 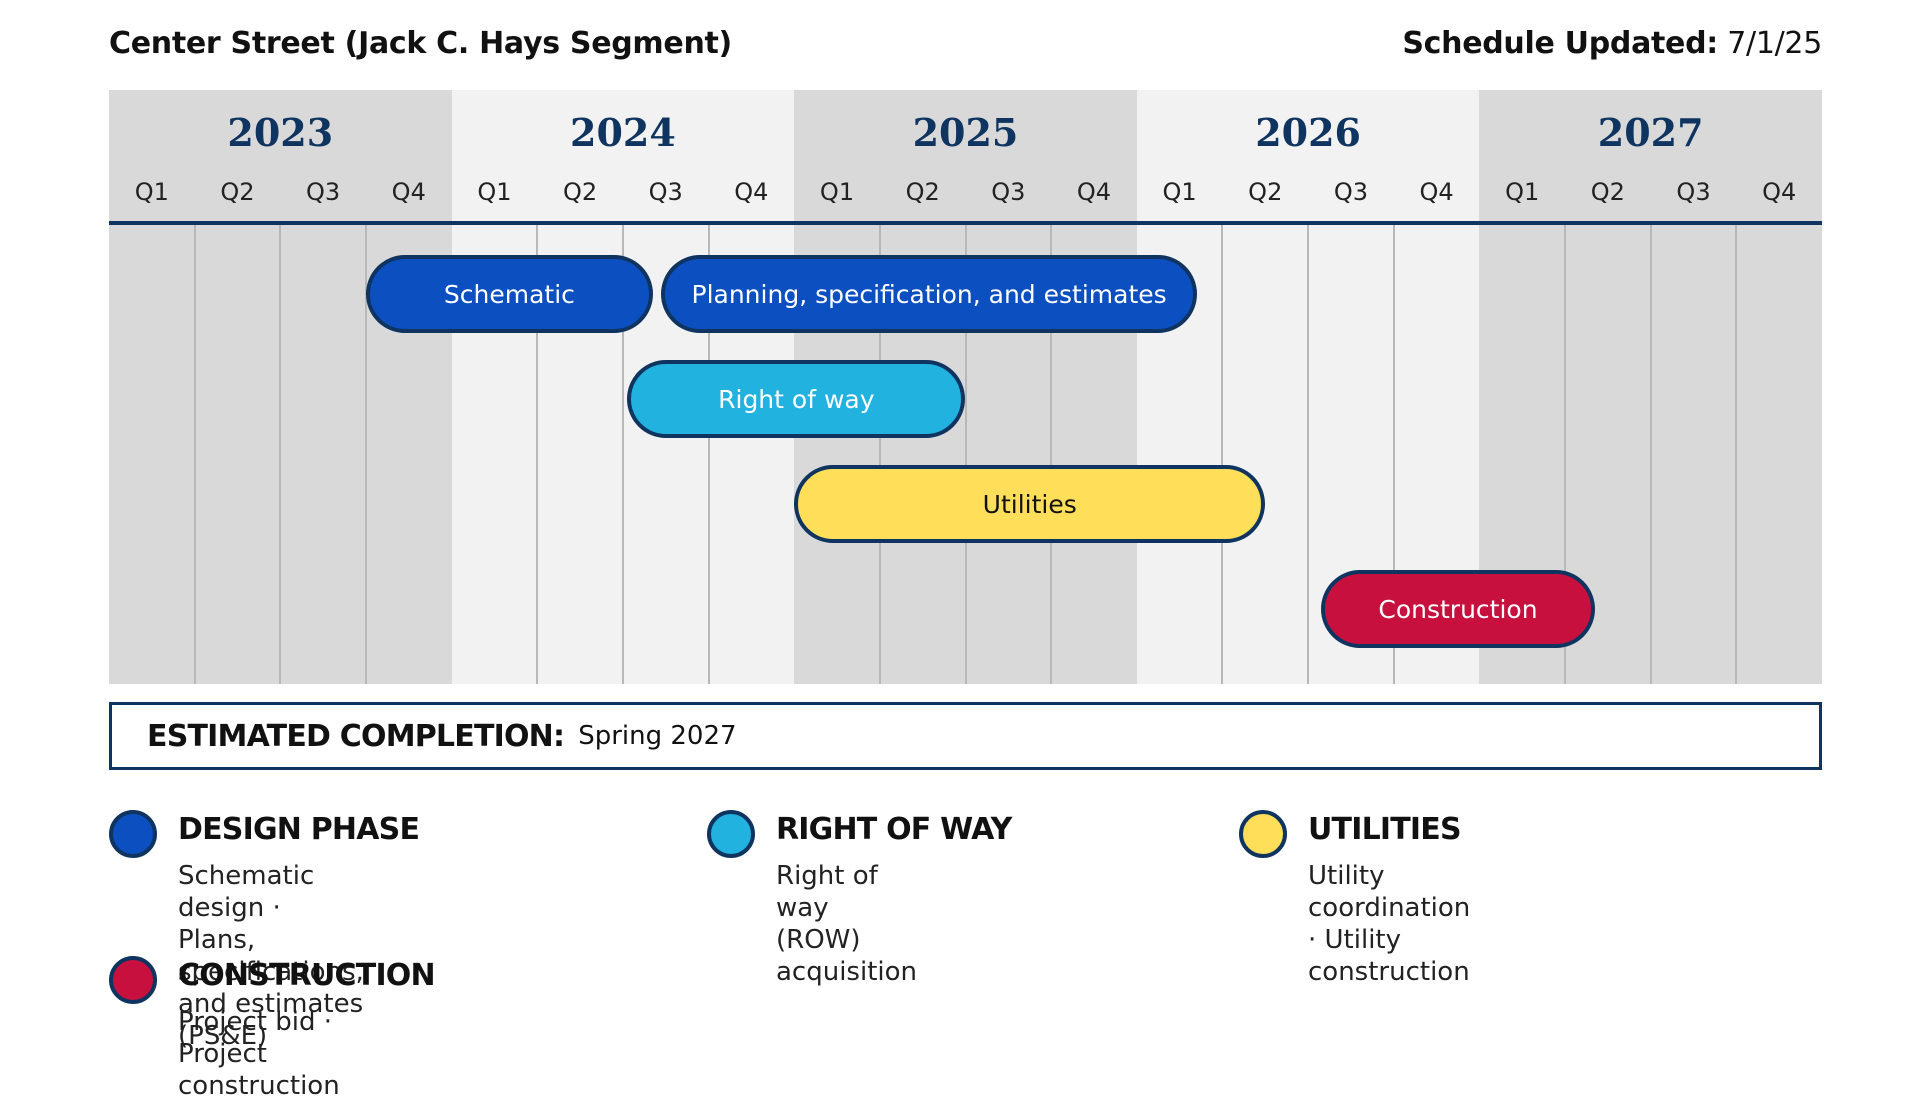 What do you see at coordinates (965, 736) in the screenshot?
I see `estimated-completion-box: ESTIMATED COMPLETION: Spring 2027` at bounding box center [965, 736].